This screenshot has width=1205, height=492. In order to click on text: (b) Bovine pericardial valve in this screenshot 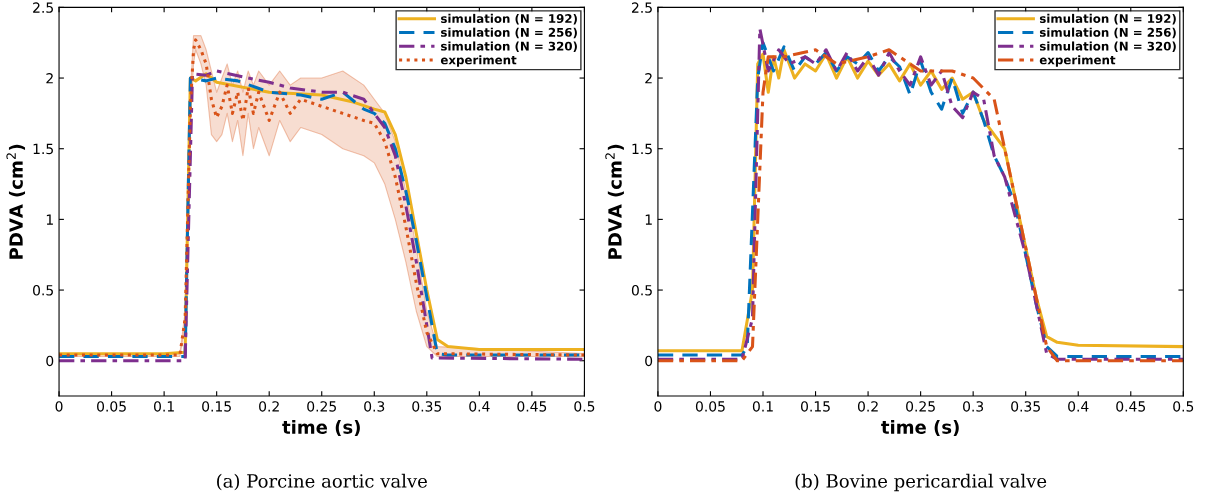, I will do `click(921, 482)`.